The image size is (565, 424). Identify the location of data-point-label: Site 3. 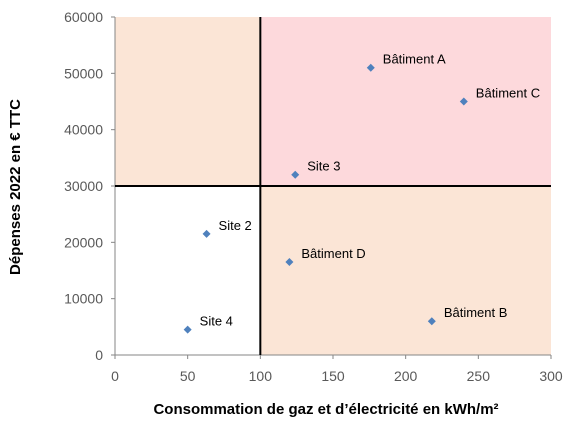
(323, 166).